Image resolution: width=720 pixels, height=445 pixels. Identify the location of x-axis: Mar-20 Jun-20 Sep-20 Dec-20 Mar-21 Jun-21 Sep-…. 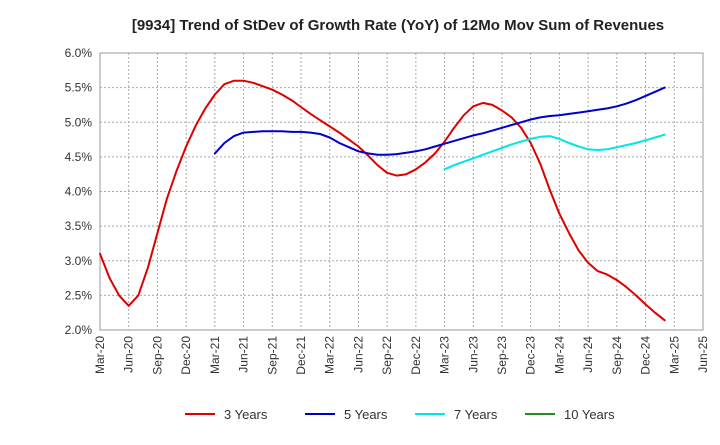
(401, 355).